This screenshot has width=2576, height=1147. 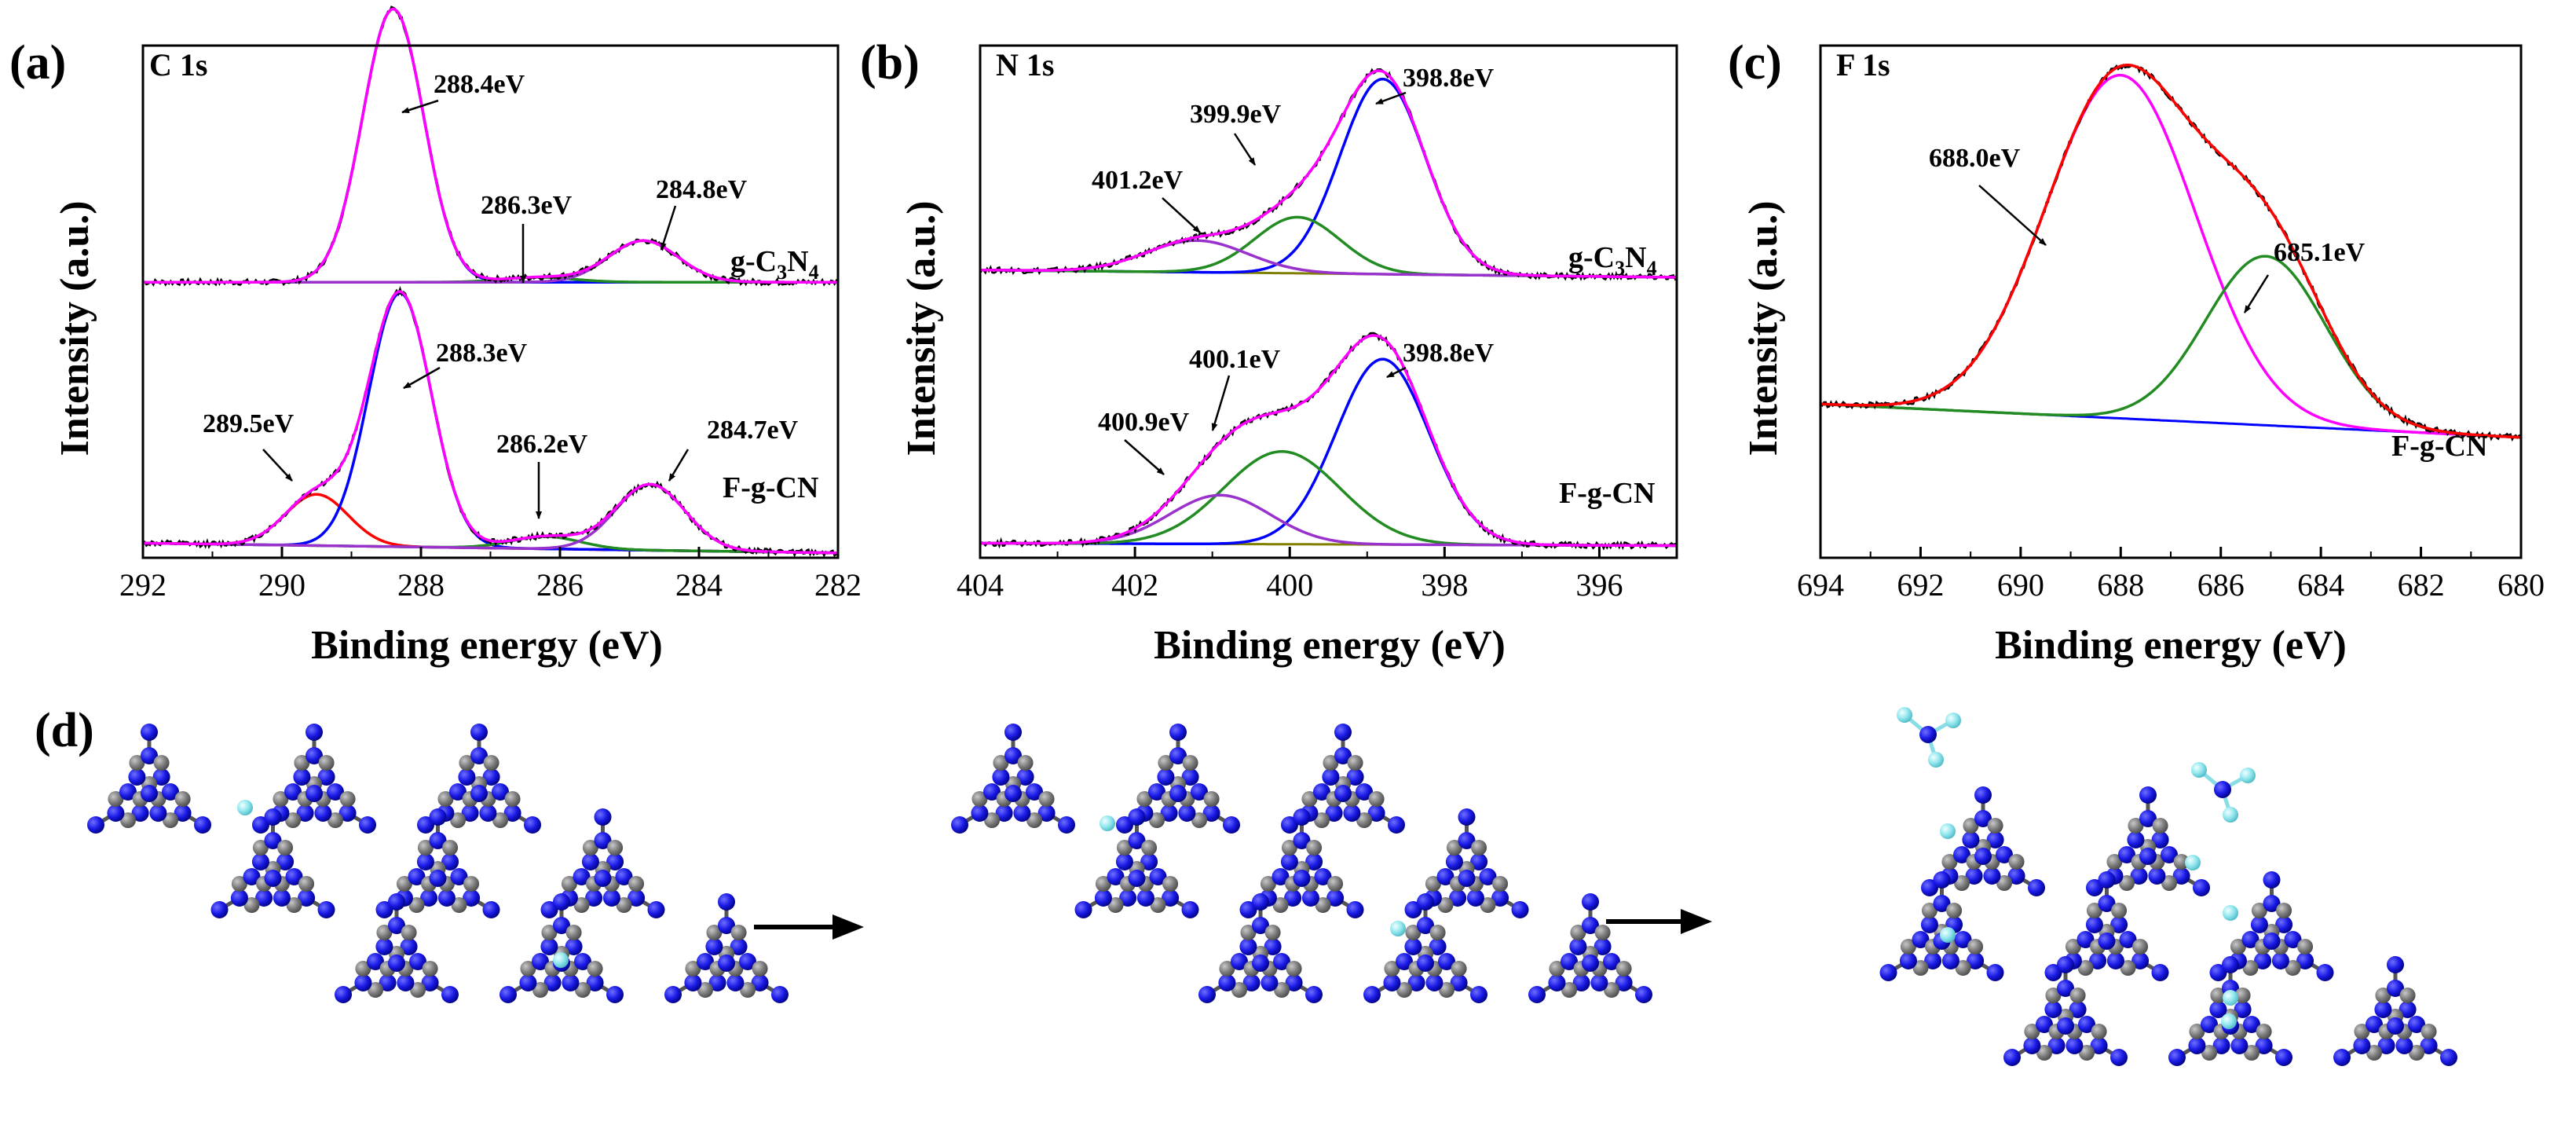 I want to click on peak-label: 288.4eV, so click(x=480, y=84).